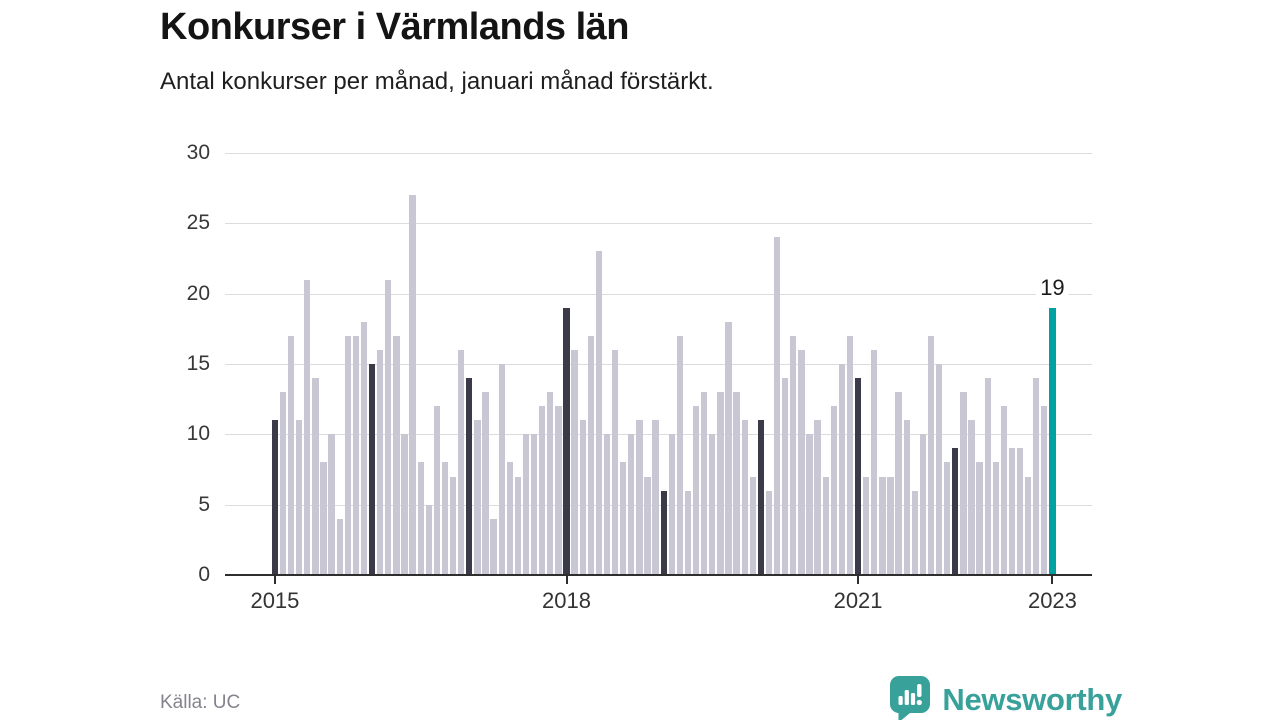 This screenshot has height=720, width=1280. What do you see at coordinates (275, 600) in the screenshot?
I see `x-axis-label-2015: 2015` at bounding box center [275, 600].